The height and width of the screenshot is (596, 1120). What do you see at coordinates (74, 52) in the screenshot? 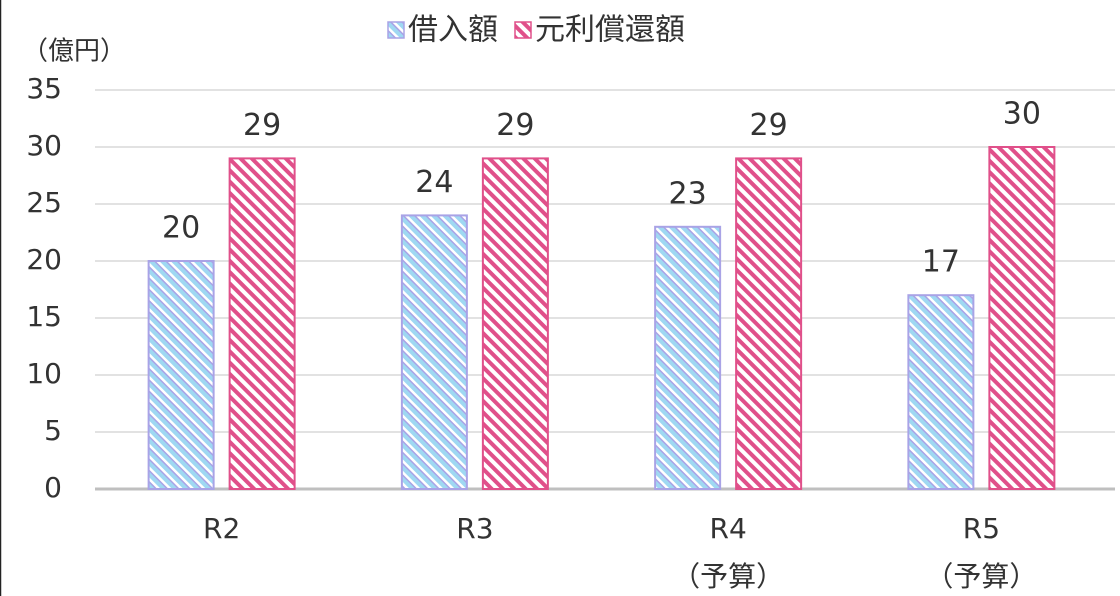
I see `y-axis-label: （億円）` at bounding box center [74, 52].